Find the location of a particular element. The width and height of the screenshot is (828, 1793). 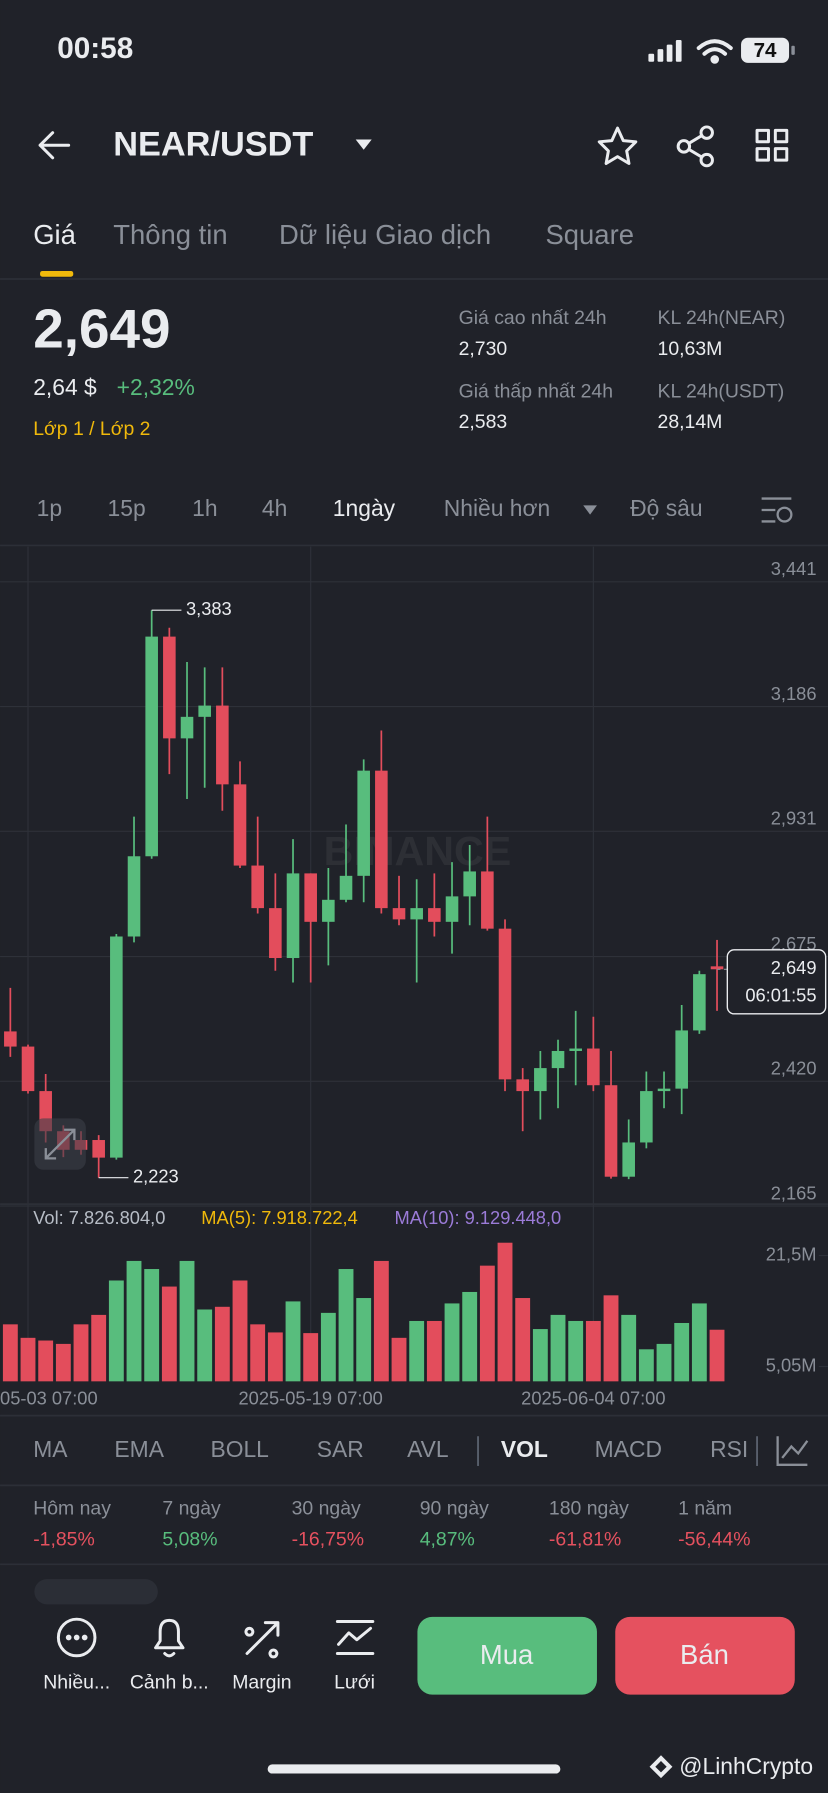

timeframe: Nhiều hơn is located at coordinates (497, 508).